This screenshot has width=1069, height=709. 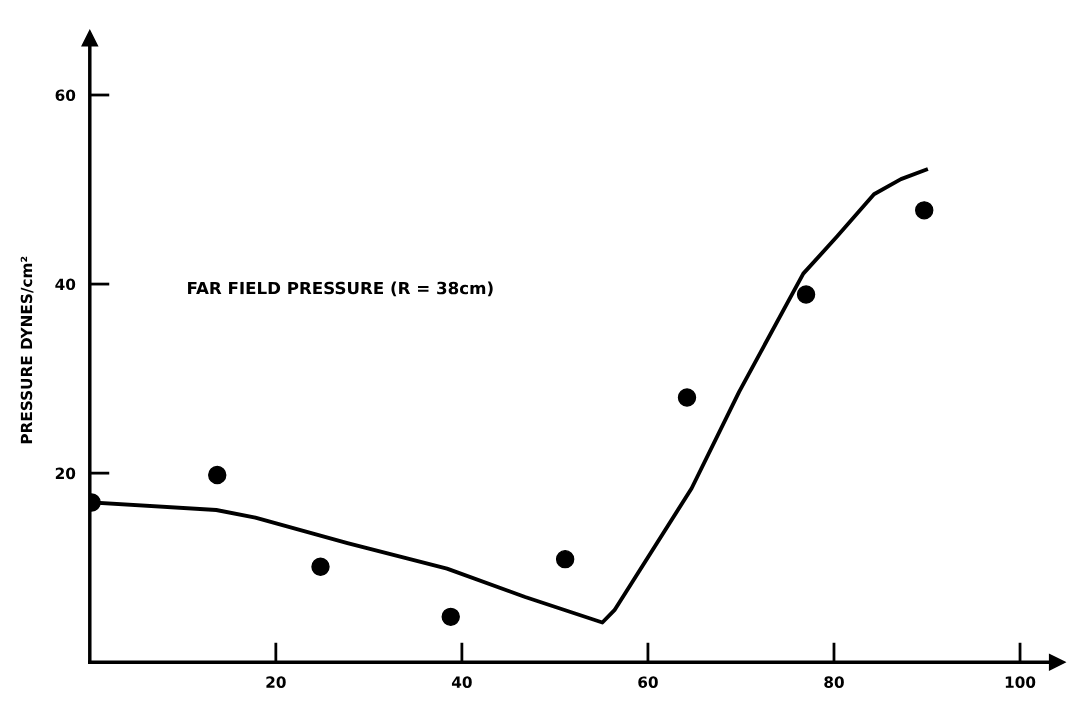 What do you see at coordinates (461, 682) in the screenshot?
I see `x-tick-label: 40` at bounding box center [461, 682].